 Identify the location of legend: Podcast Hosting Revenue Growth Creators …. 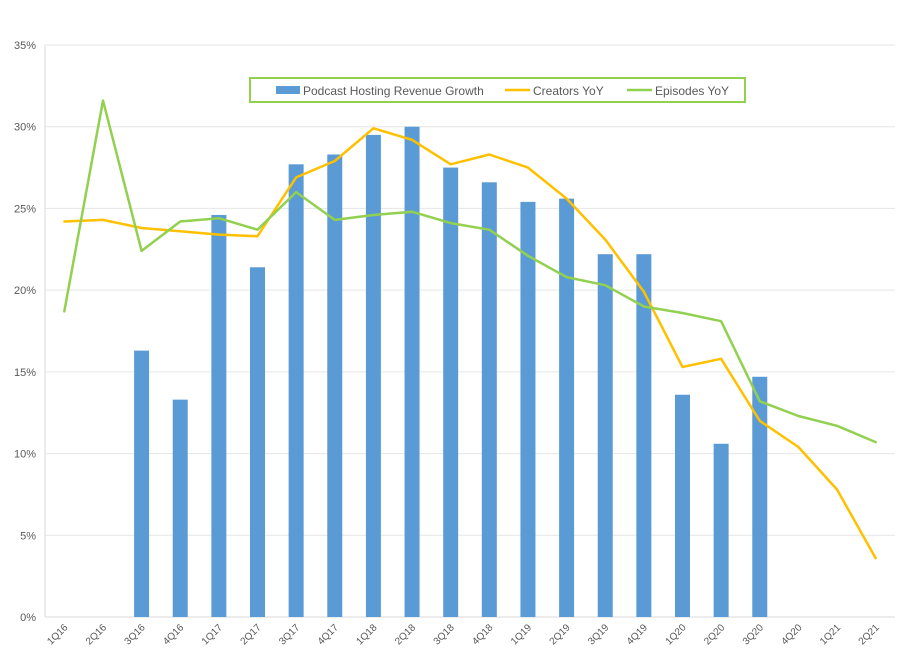
(497, 90).